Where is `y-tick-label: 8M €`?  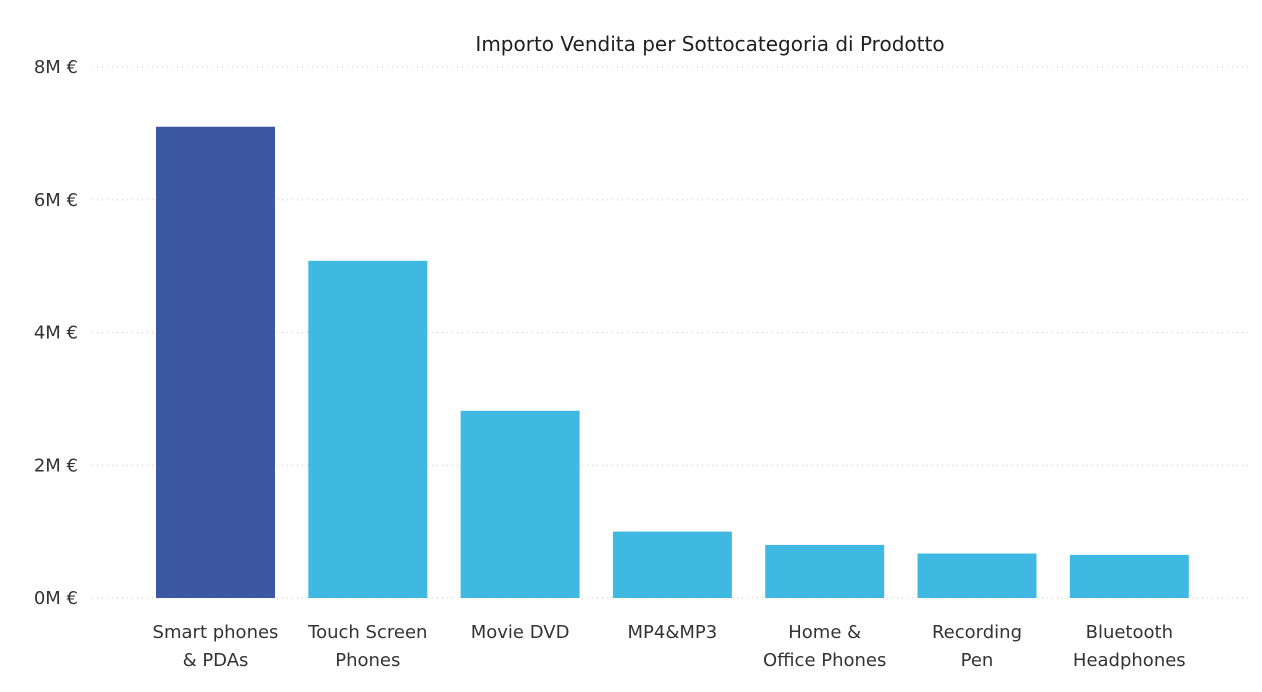 y-tick-label: 8M € is located at coordinates (56, 67).